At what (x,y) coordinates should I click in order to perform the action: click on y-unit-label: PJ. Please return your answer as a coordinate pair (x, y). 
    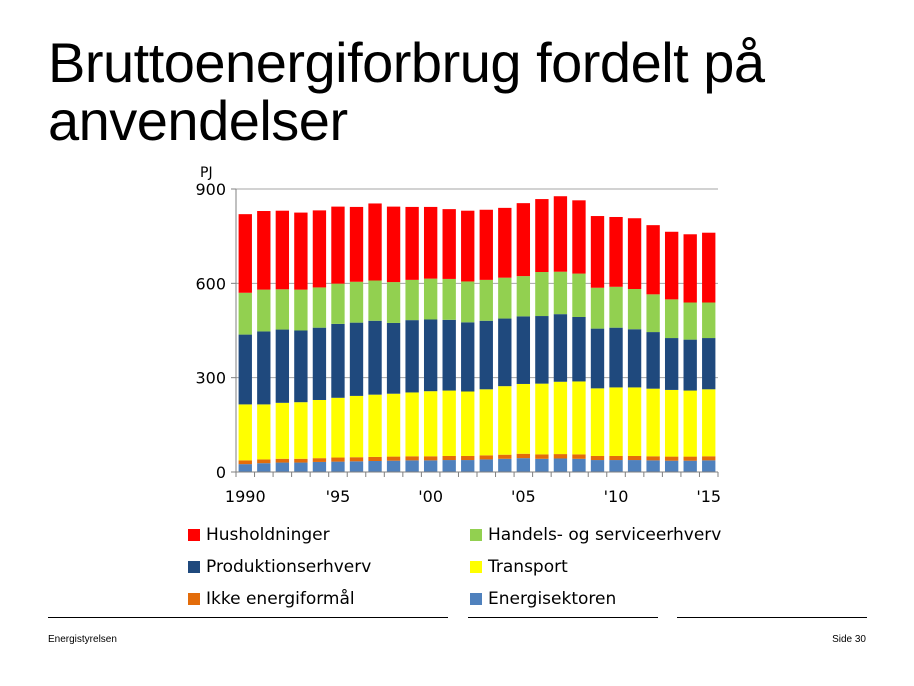
    Looking at the image, I should click on (206, 173).